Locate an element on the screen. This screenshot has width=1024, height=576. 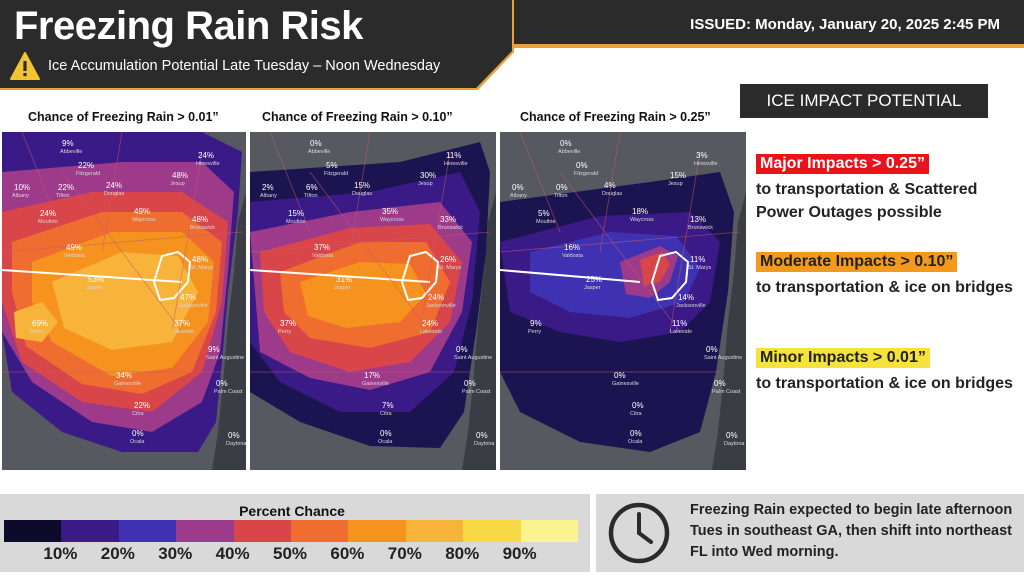
map-percent-label: 6% is located at coordinates (312, 187).